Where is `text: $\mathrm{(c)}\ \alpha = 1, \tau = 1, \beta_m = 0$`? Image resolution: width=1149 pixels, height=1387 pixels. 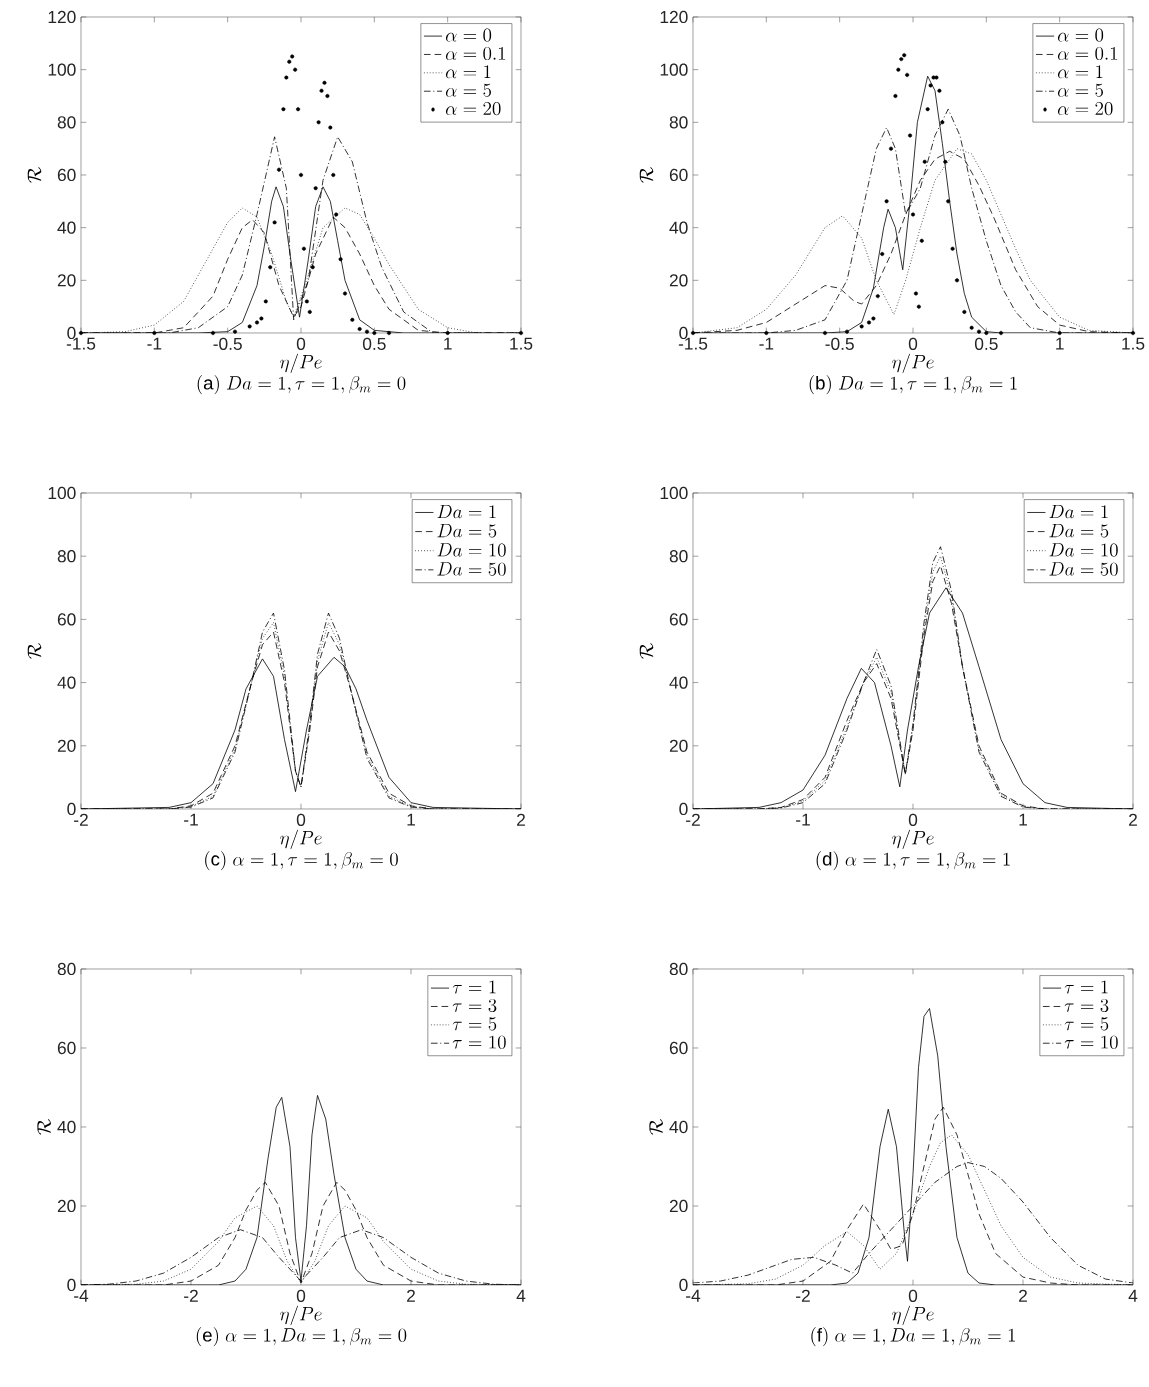
text: $\mathrm{(c)}\ \alpha = 1, \tau = 1, \beta_m = 0$ is located at coordinates (301, 861).